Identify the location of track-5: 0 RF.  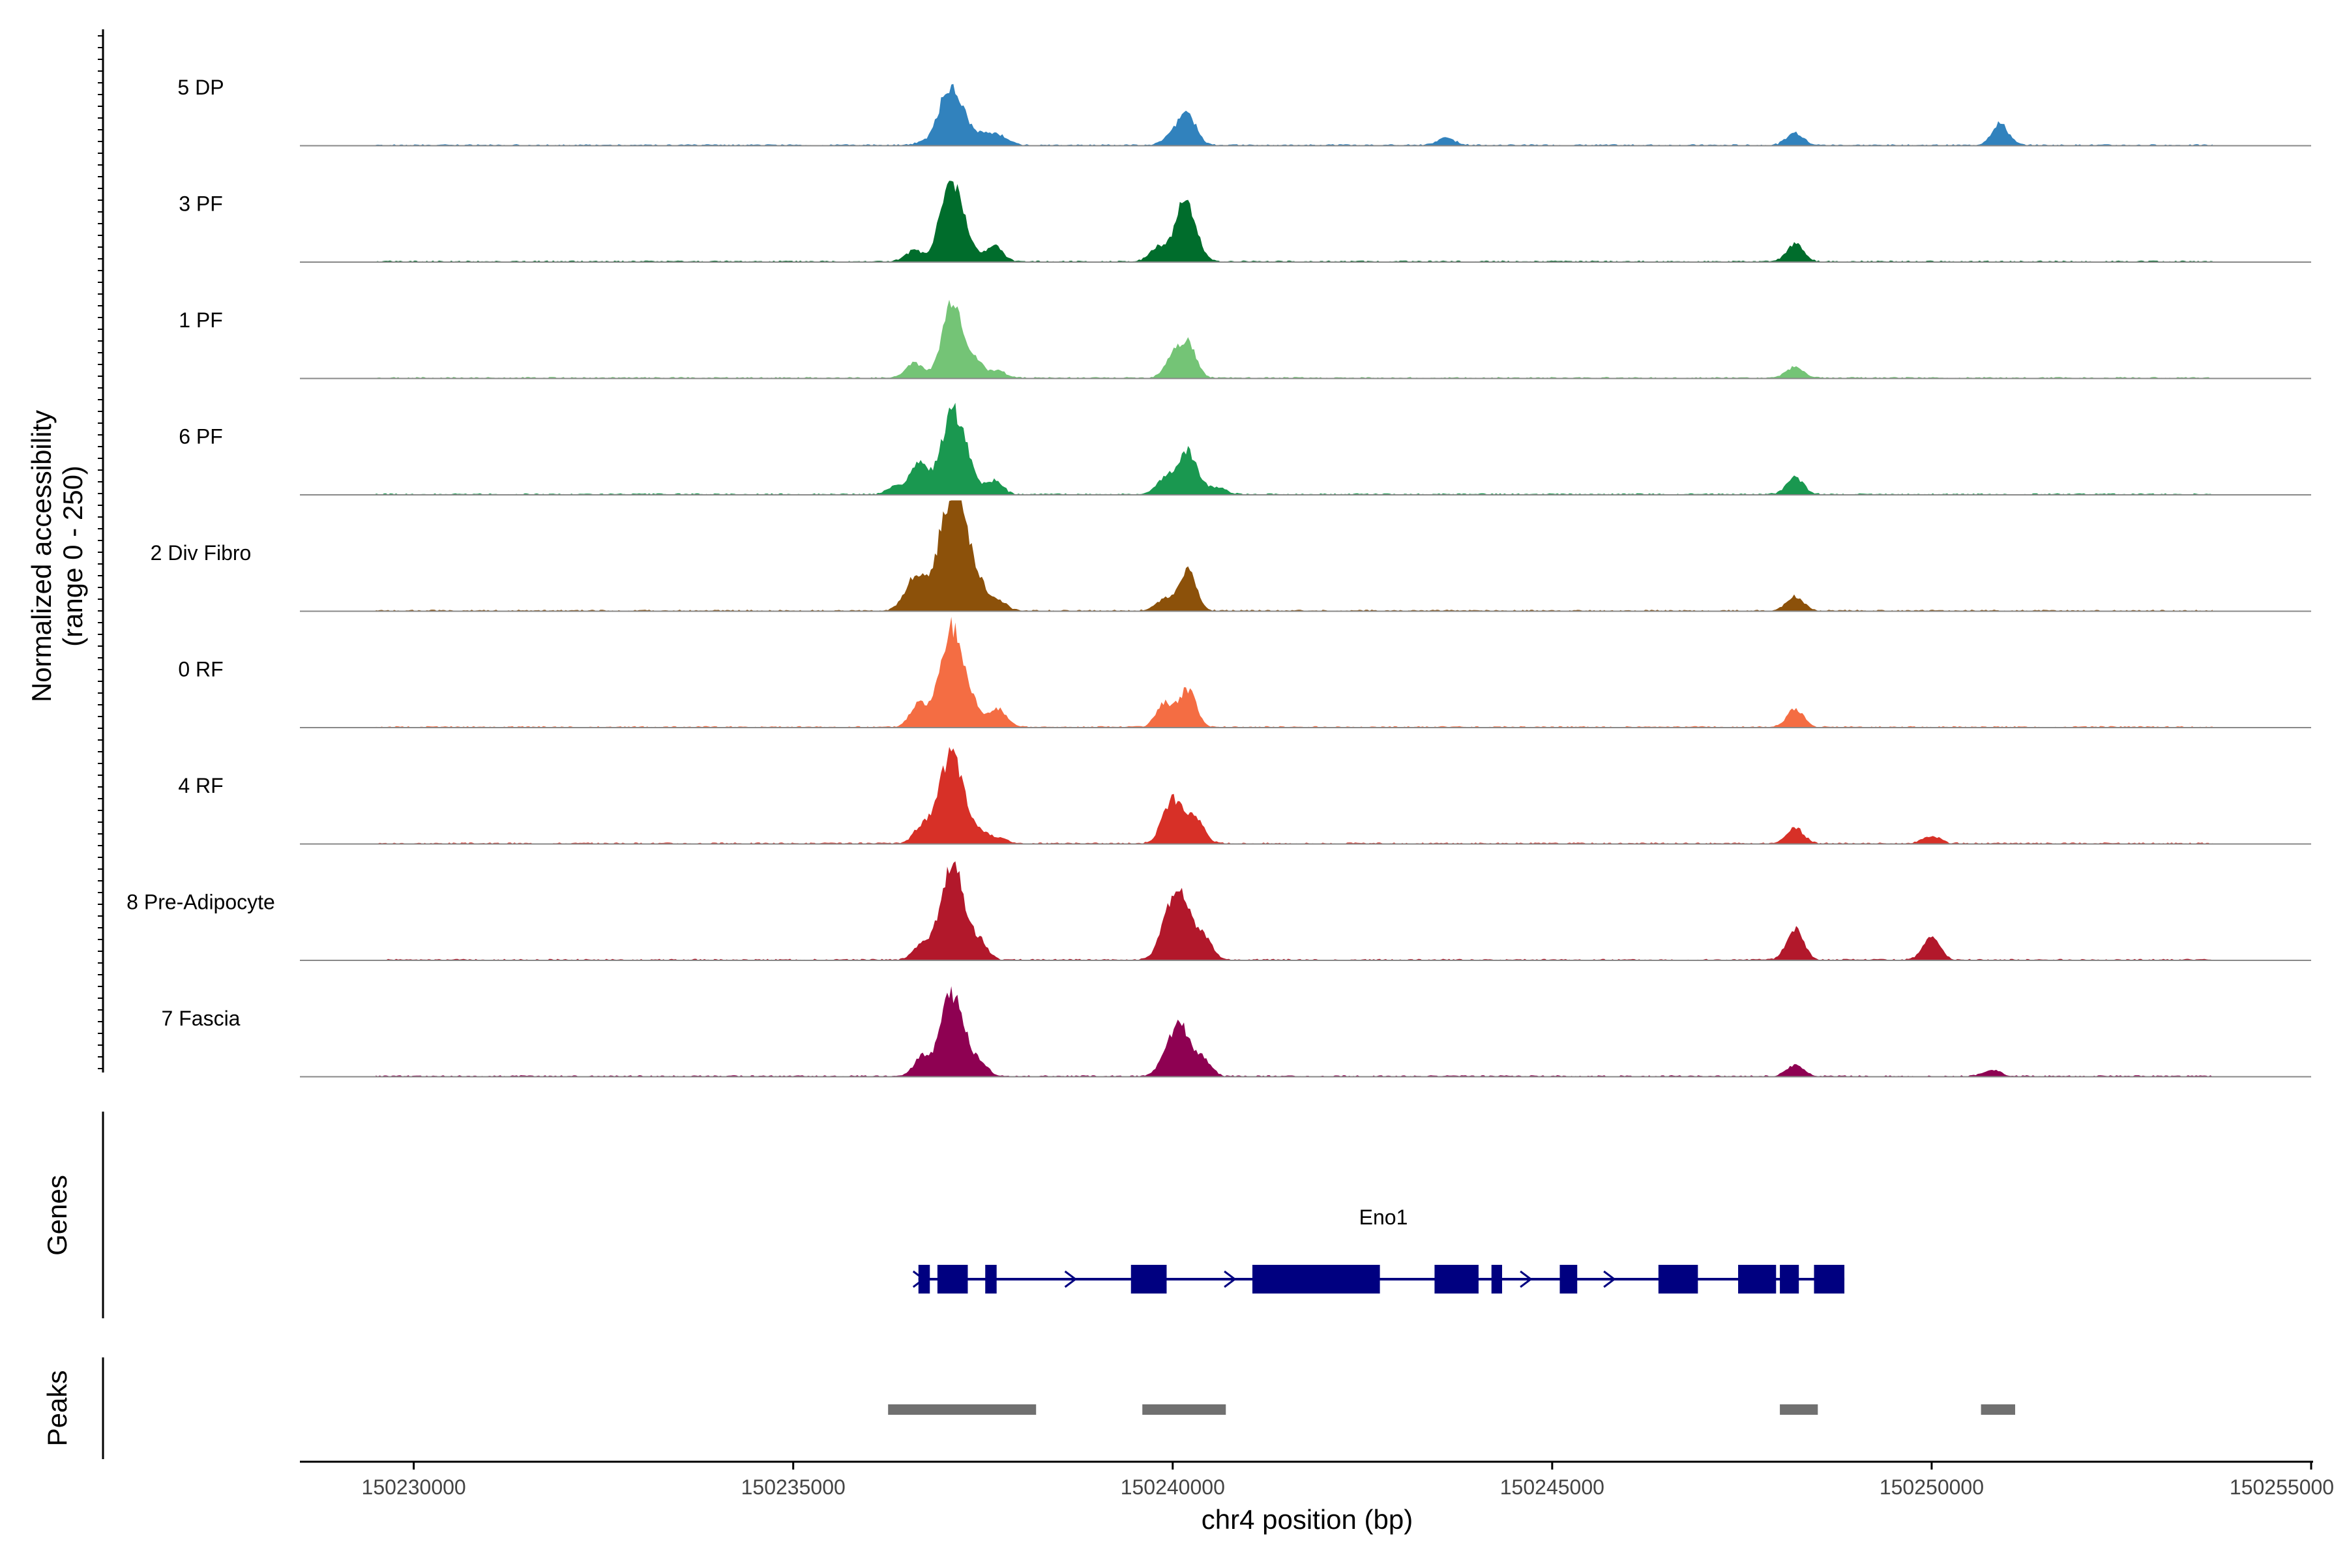
(1244, 673).